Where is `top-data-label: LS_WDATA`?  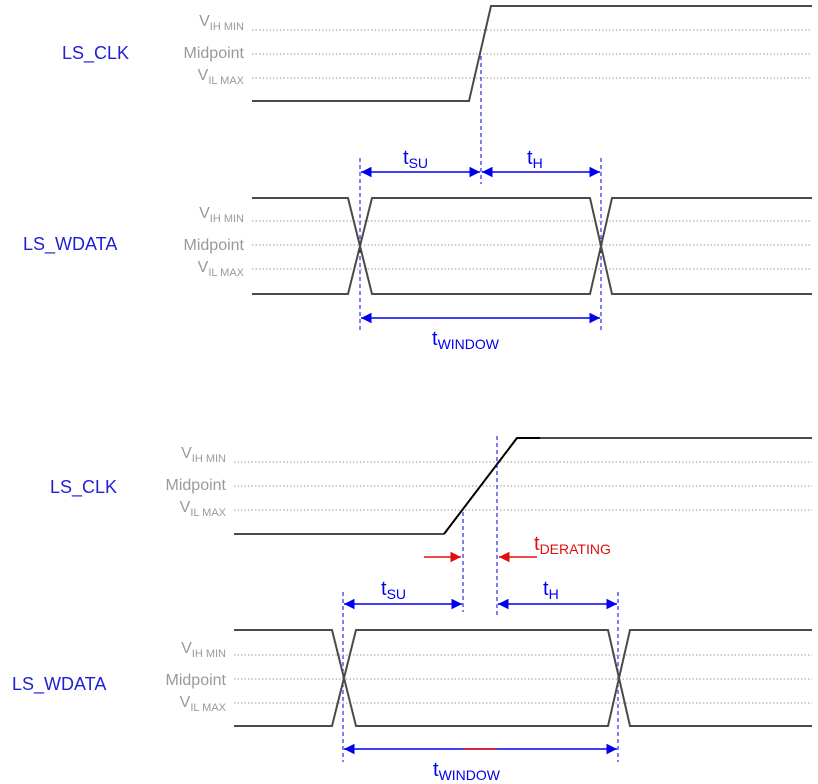
top-data-label: LS_WDATA is located at coordinates (70, 244).